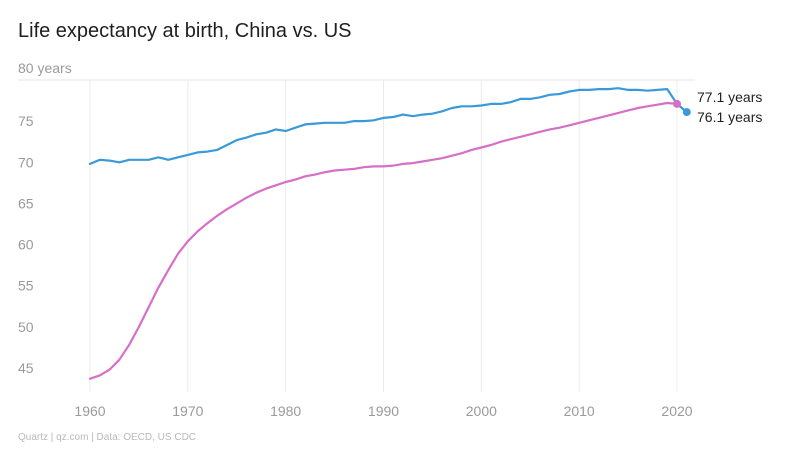  I want to click on y-tick-label: 75, so click(26, 121).